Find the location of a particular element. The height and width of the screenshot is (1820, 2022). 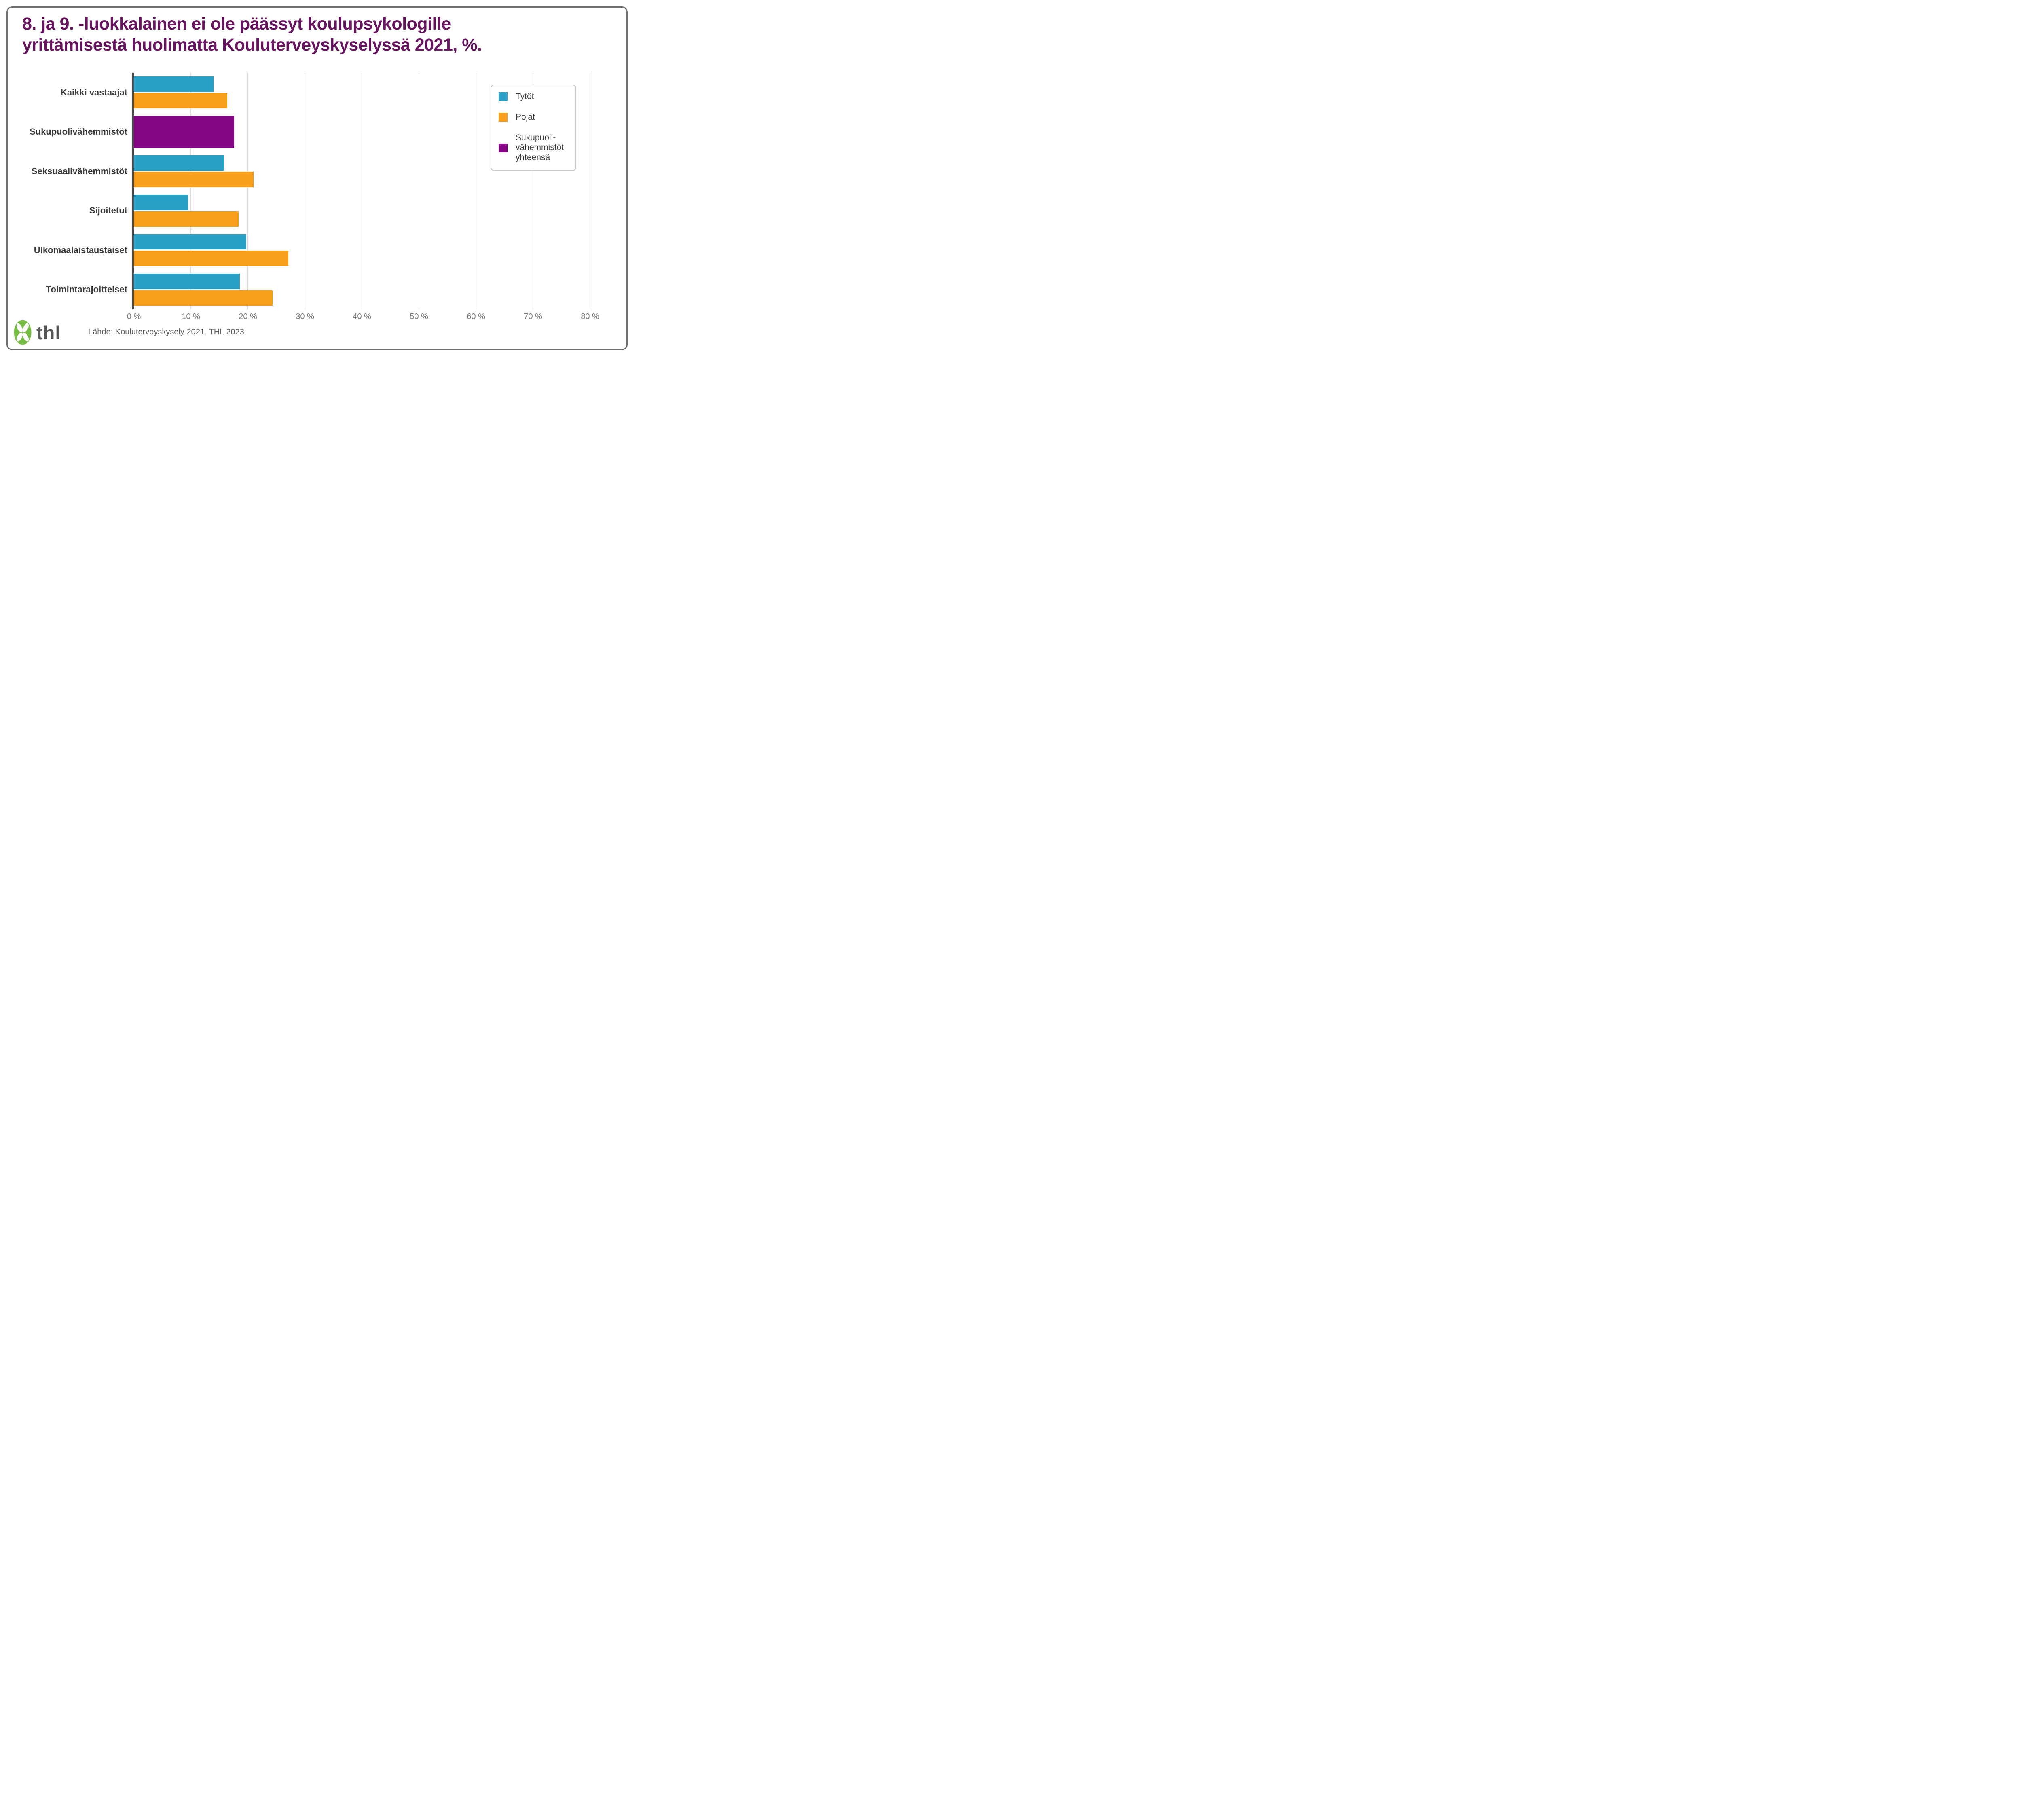

legend-item: Sukupuoli- vähemmistöt yhteensä is located at coordinates (534, 148).